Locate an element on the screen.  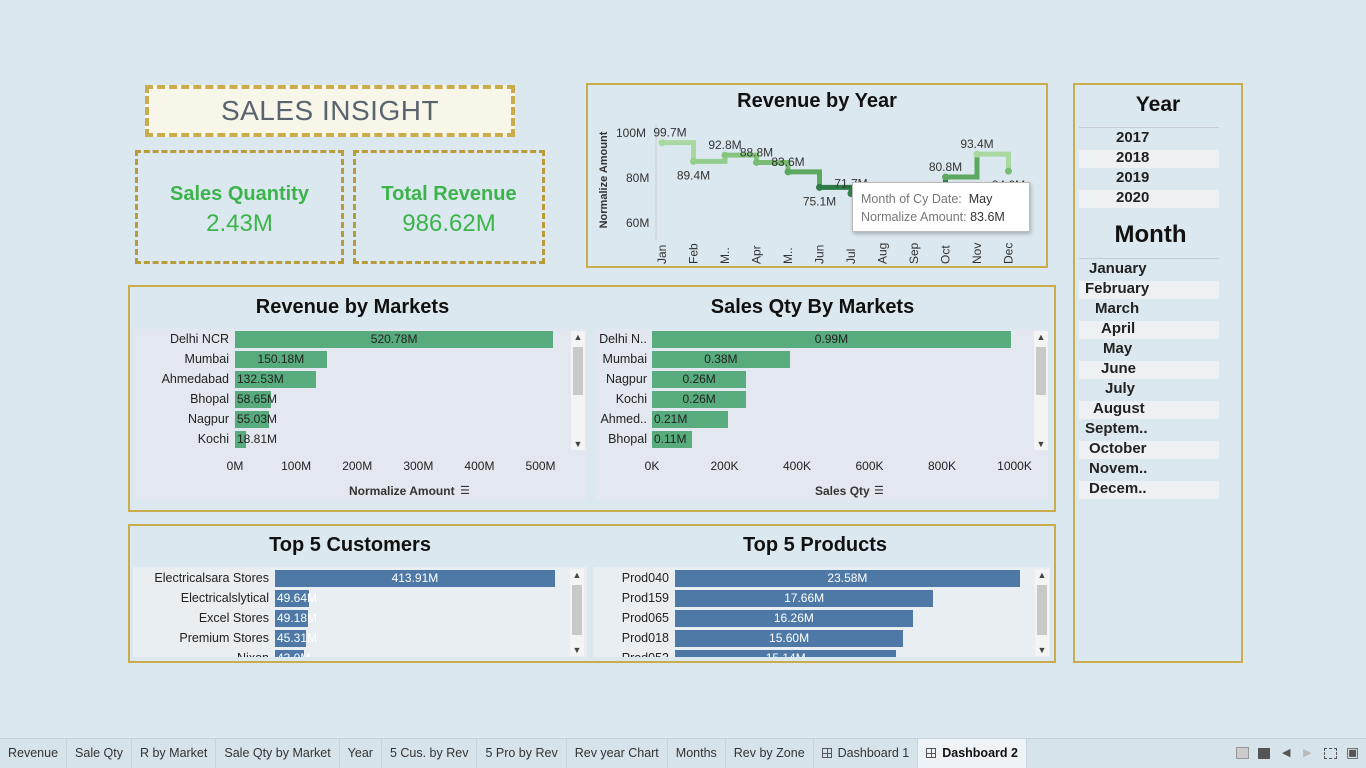
top5-products-scrollbar: ▲ ▼ is located at coordinates (1042, 612).